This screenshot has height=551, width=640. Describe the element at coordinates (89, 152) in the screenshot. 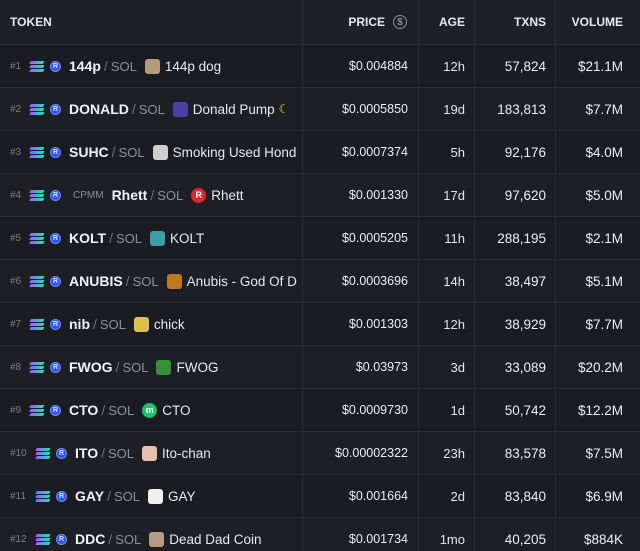

I see `token-symbol: SUHC` at that location.